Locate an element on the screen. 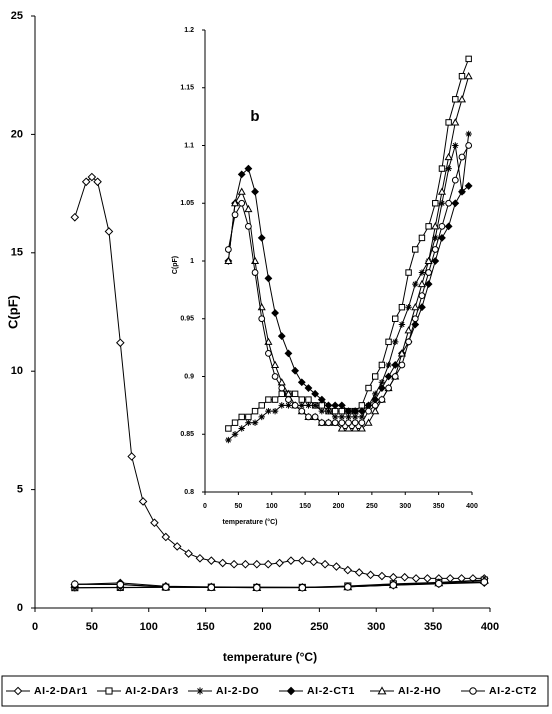 The width and height of the screenshot is (552, 714). y-tick-label: 1.15 is located at coordinates (187, 88).